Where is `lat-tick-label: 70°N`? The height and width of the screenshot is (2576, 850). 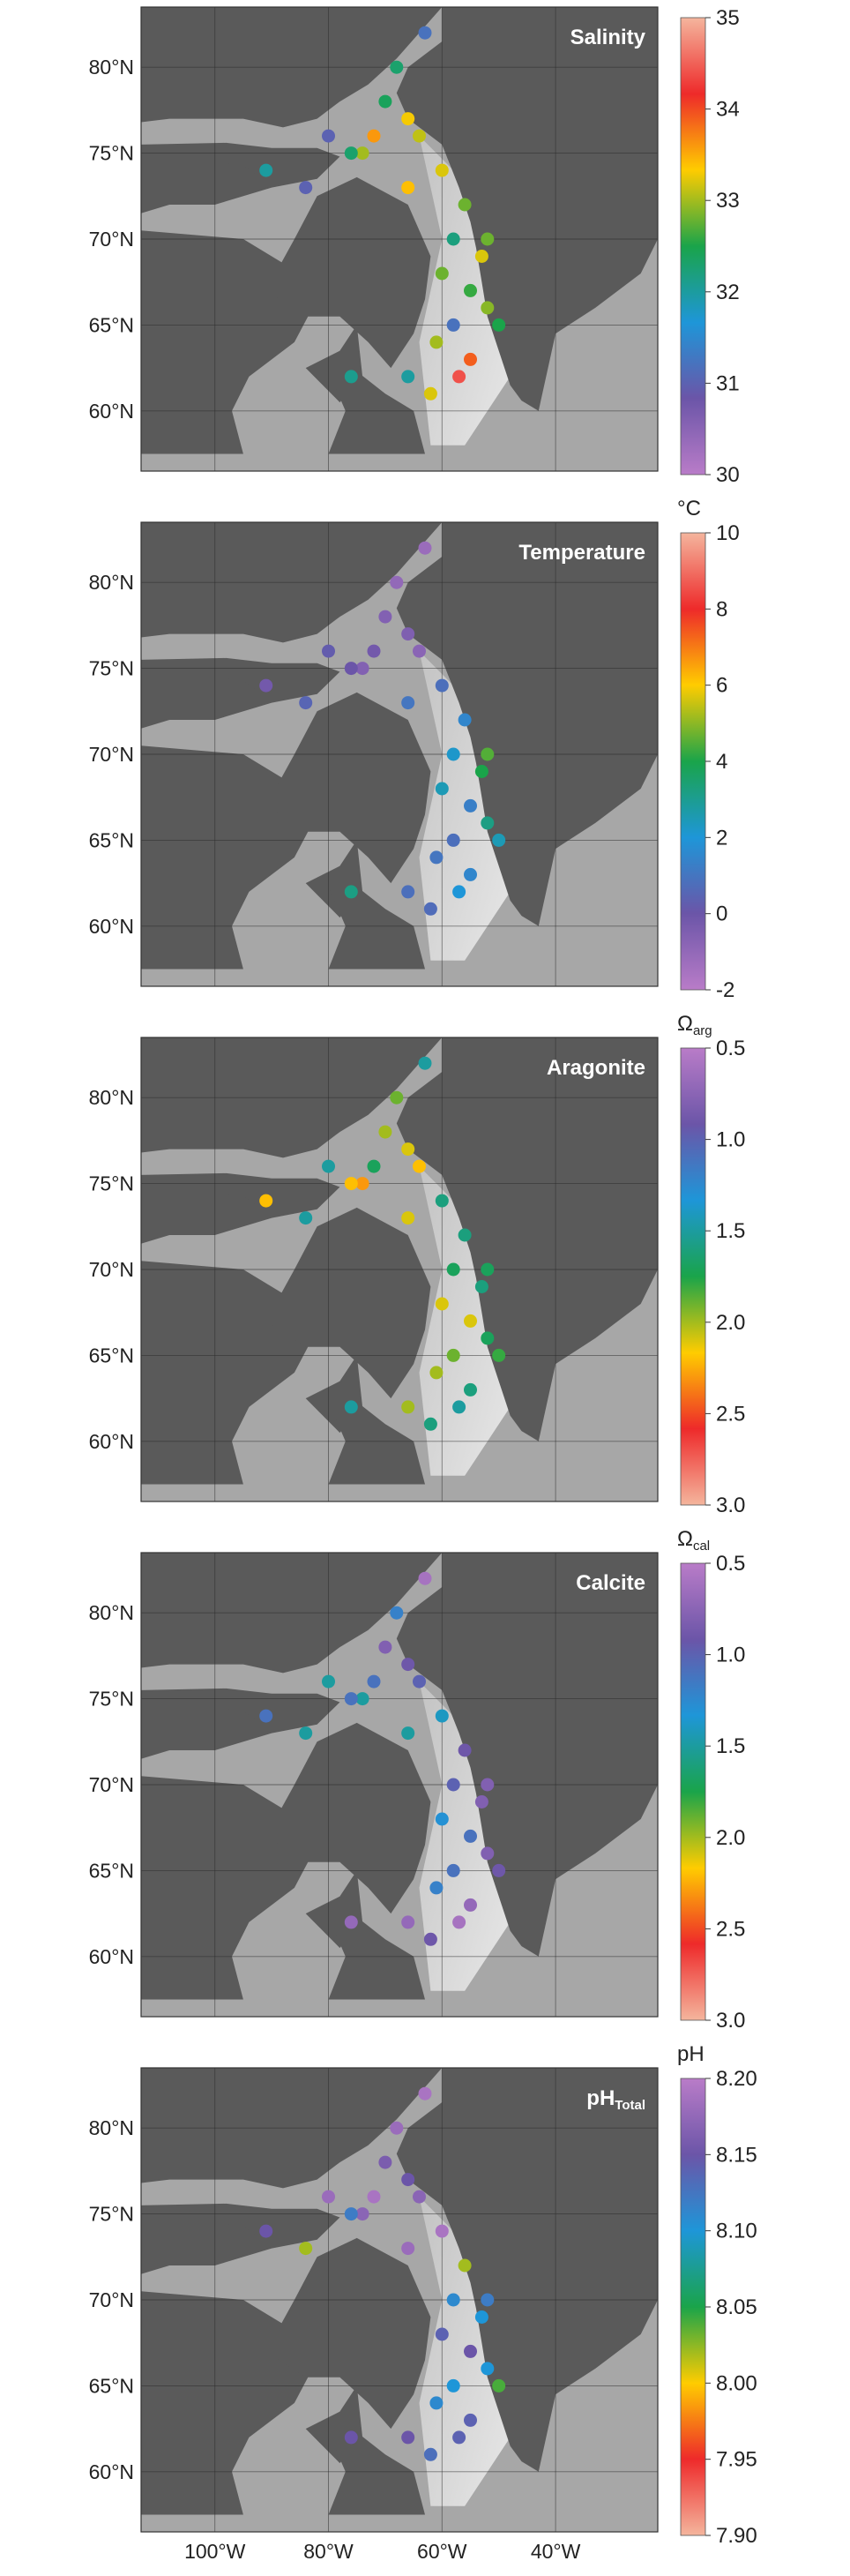 lat-tick-label: 70°N is located at coordinates (111, 755).